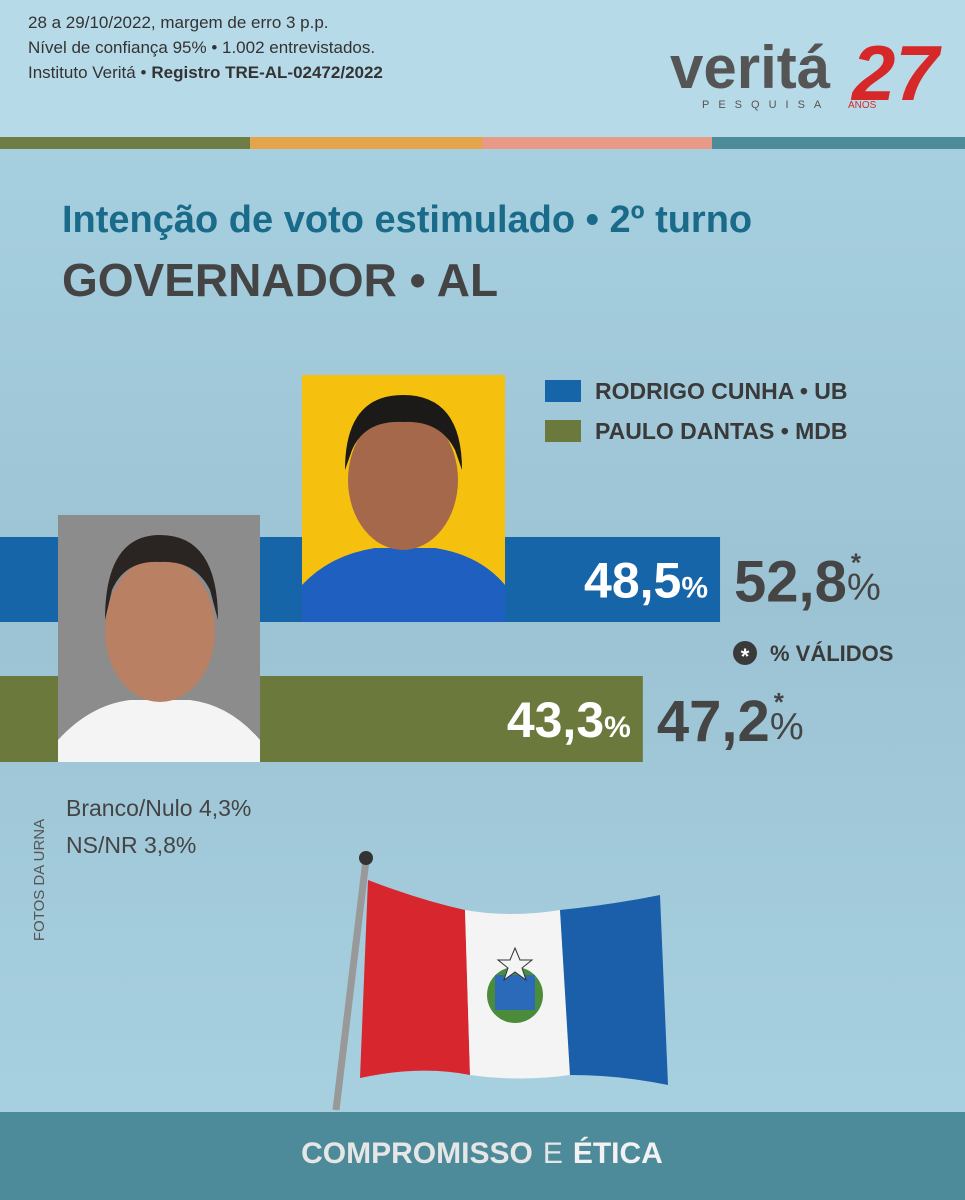  I want to click on header-line: 28 a 29/10/2022, margem de erro 3 p.p., so click(178, 22).